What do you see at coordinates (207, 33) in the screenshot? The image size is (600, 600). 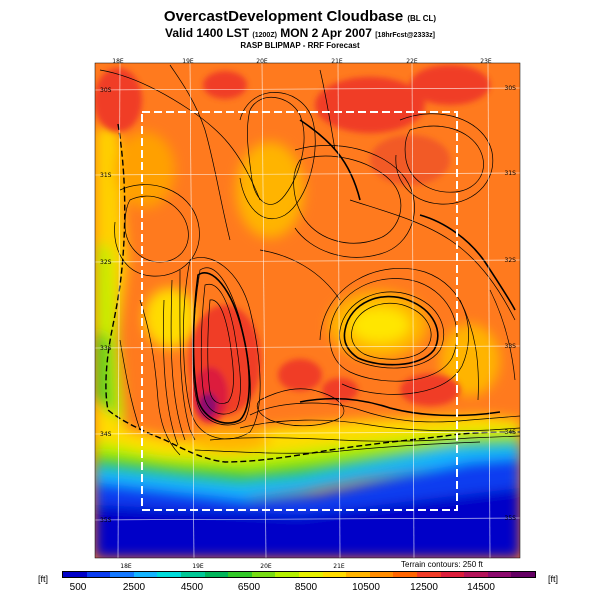 I see `valid-time: Valid 1400 LST` at bounding box center [207, 33].